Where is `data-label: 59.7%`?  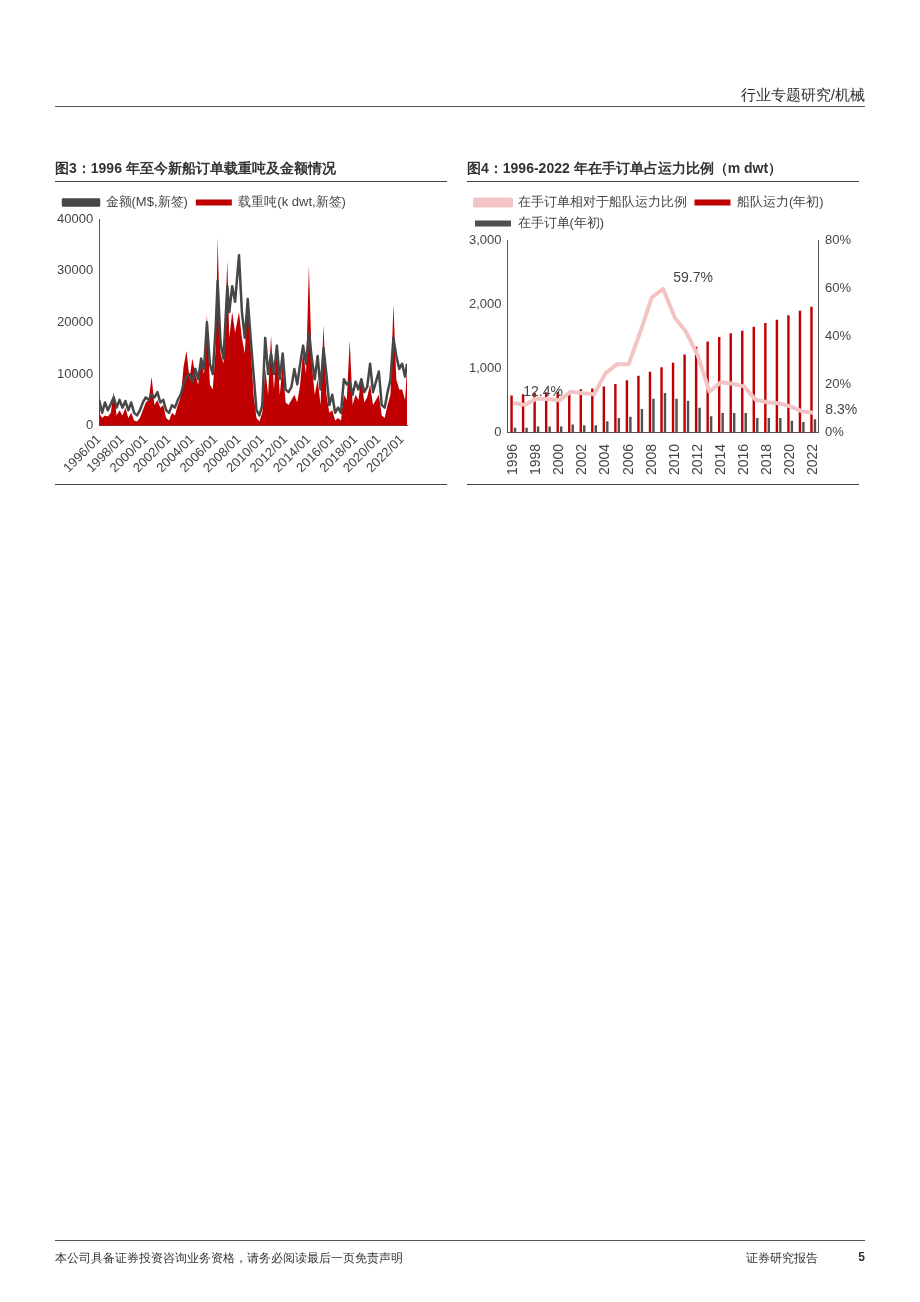
data-label: 59.7% is located at coordinates (693, 276).